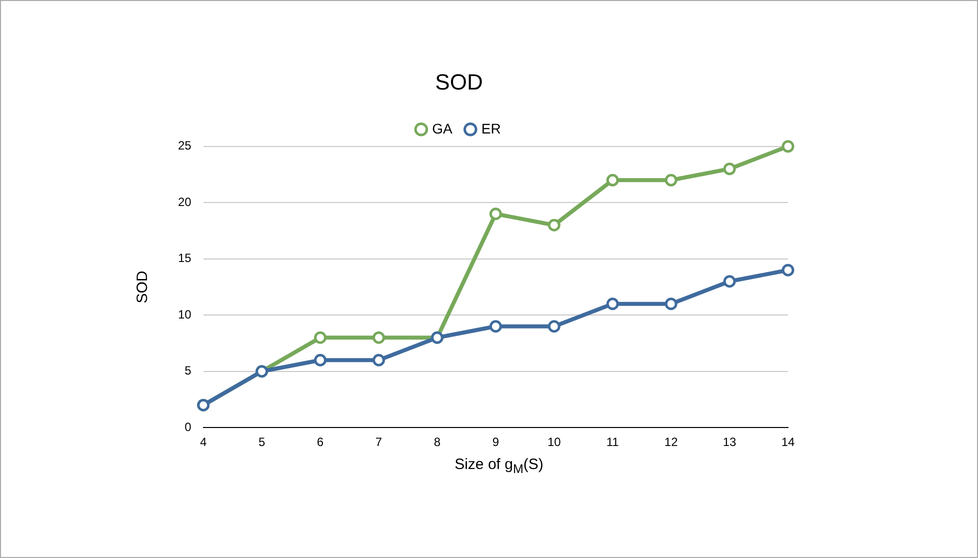 The image size is (978, 558). Describe the element at coordinates (499, 466) in the screenshot. I see `x-axis-title: Size of g$_{M}$(S)` at that location.